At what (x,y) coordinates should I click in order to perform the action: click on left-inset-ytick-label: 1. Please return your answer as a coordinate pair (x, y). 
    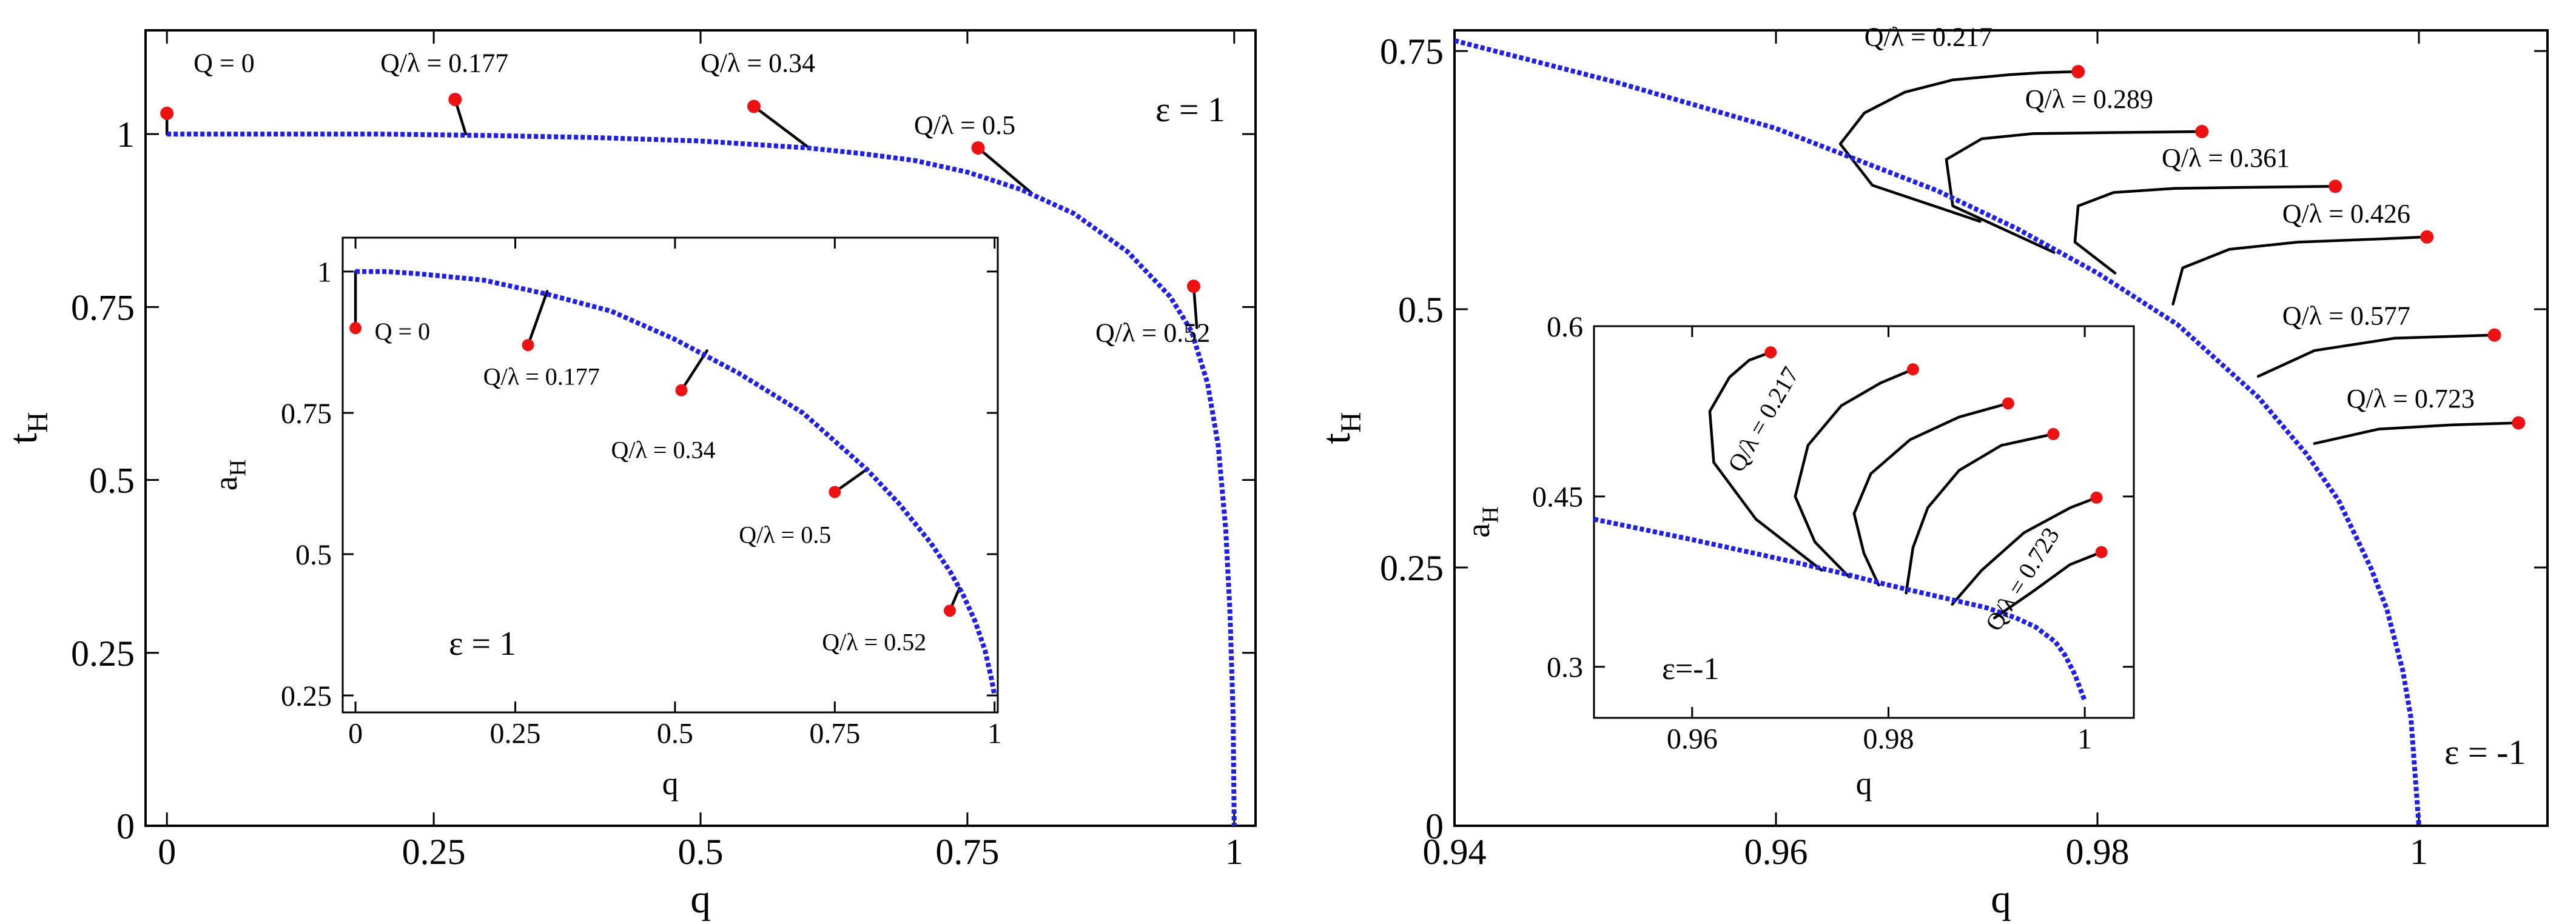
    Looking at the image, I should click on (324, 272).